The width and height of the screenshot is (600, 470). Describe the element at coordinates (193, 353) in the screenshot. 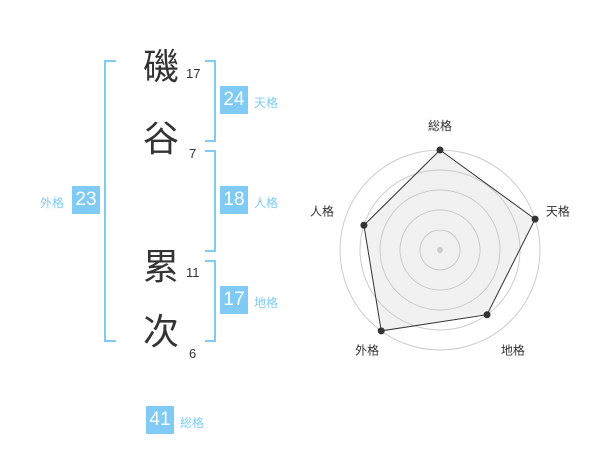

I see `stroke-count-4: 6` at that location.